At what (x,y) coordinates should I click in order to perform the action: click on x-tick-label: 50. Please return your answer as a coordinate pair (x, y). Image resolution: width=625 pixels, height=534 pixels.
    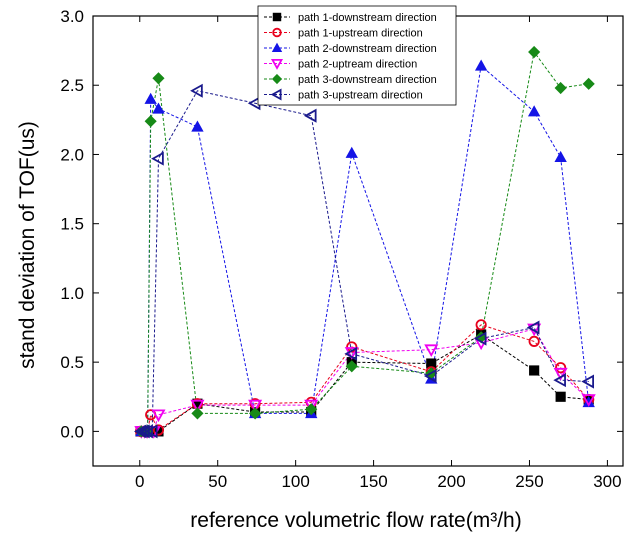
    Looking at the image, I should click on (217, 481).